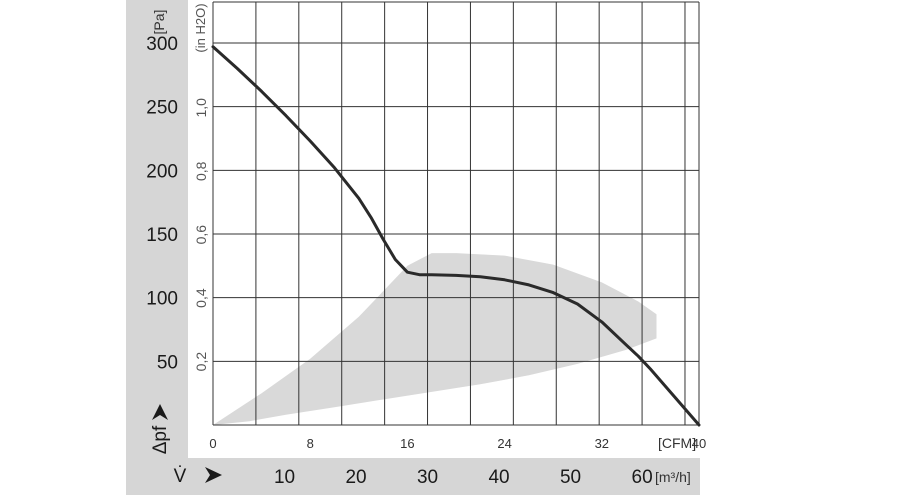 The width and height of the screenshot is (900, 500). I want to click on inh2o-tick-label: 0,2, so click(201, 362).